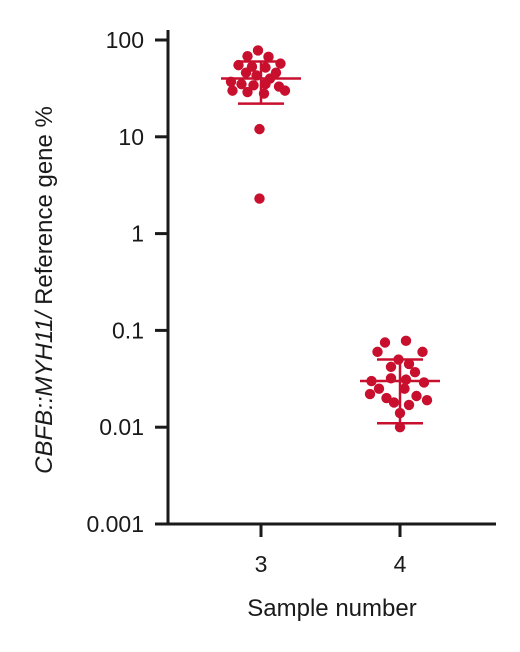 The width and height of the screenshot is (520, 652). What do you see at coordinates (44, 208) in the screenshot?
I see `y-axis-title-reference: Reference gene %` at bounding box center [44, 208].